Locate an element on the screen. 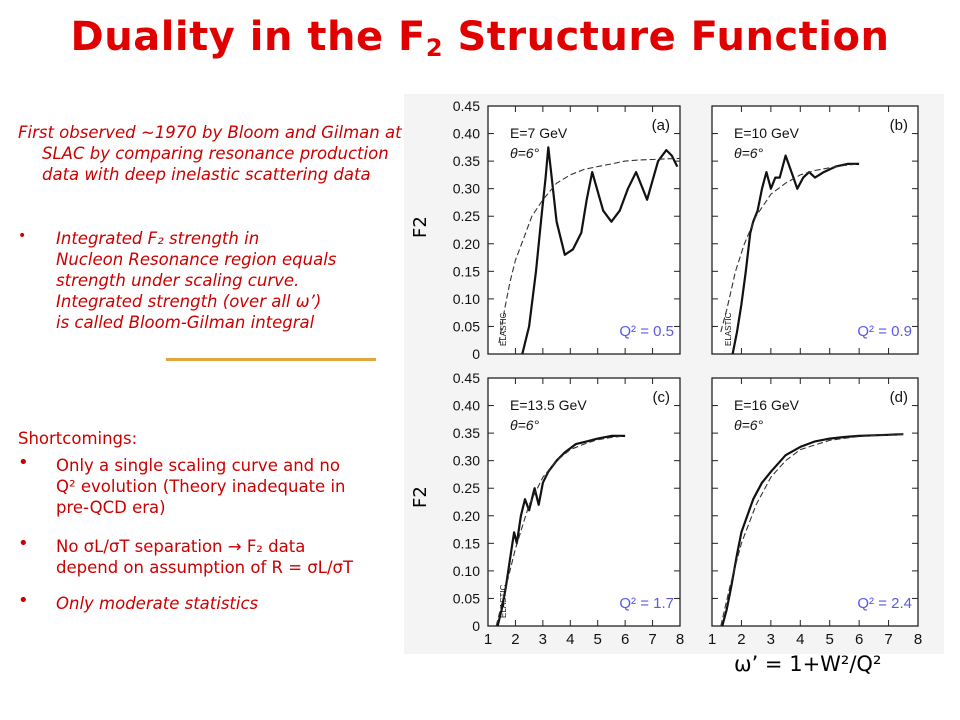 The width and height of the screenshot is (960, 720). panel-letter: (c) is located at coordinates (662, 397).